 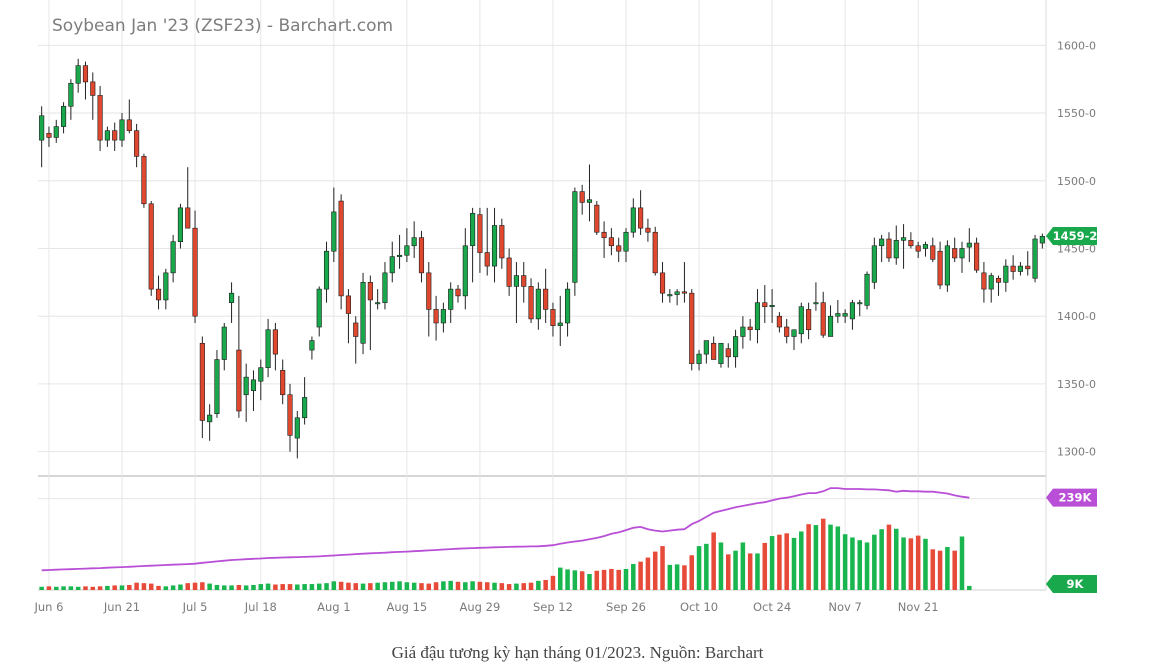 What do you see at coordinates (223, 26) in the screenshot?
I see `chart-title: Soybean Jan '23 (ZSF23) - Barchart.com` at bounding box center [223, 26].